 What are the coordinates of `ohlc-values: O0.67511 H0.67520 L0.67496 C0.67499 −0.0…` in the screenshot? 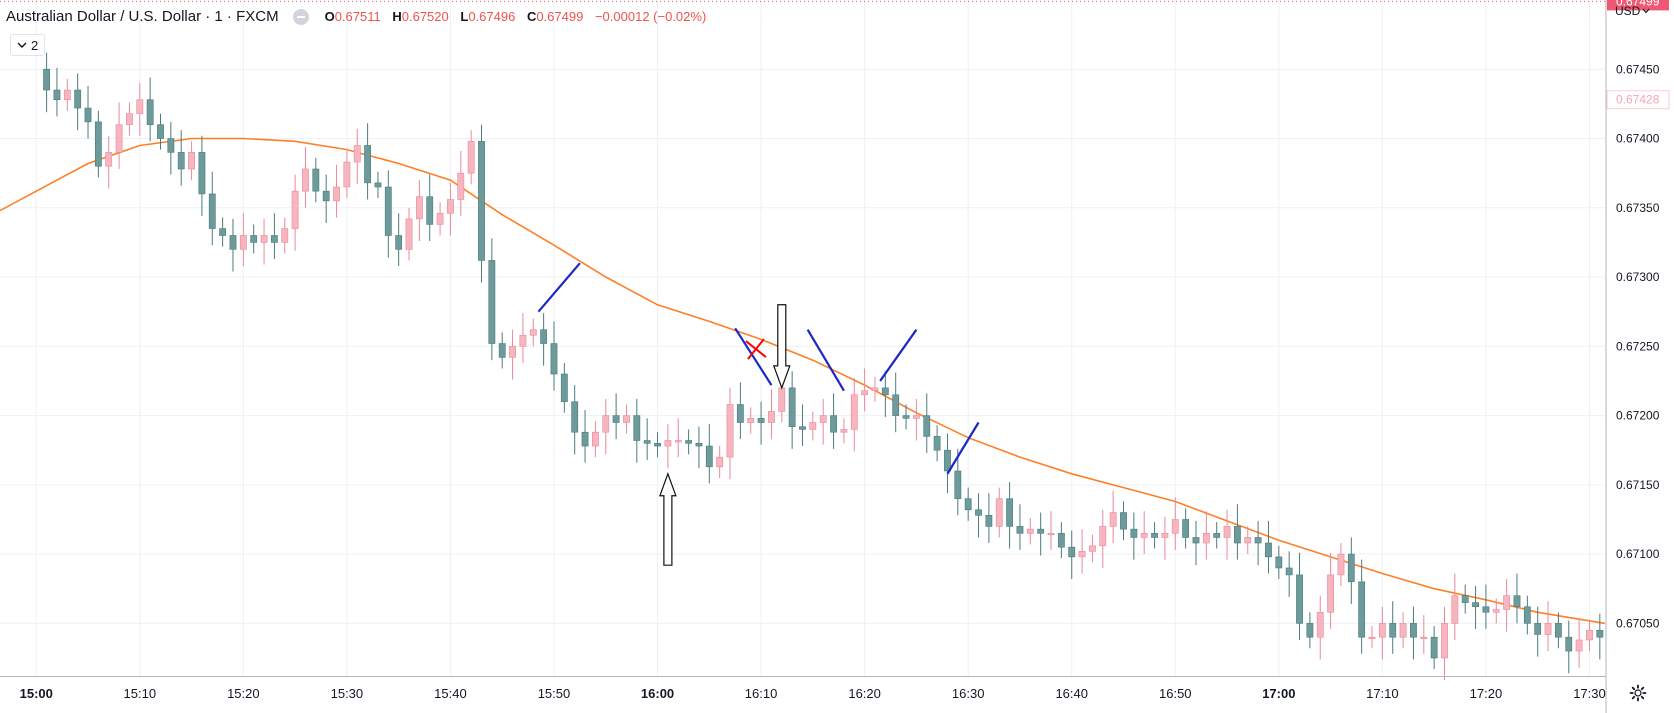 It's located at (515, 16).